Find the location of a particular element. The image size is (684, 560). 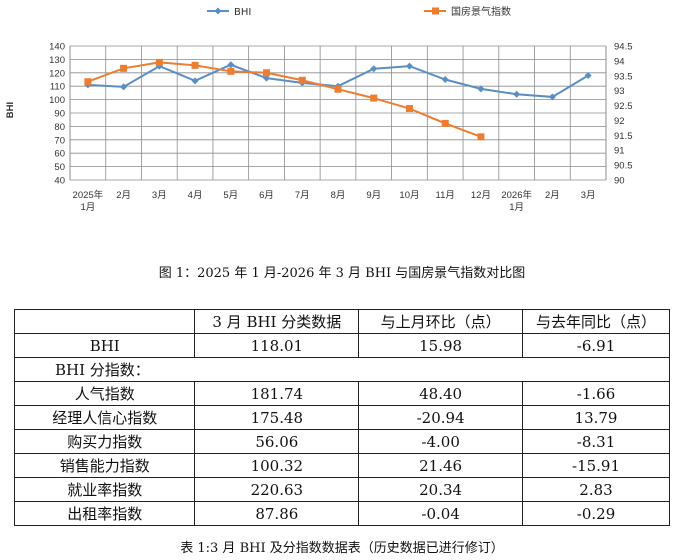

svg-text: 90.5 is located at coordinates (623, 166).